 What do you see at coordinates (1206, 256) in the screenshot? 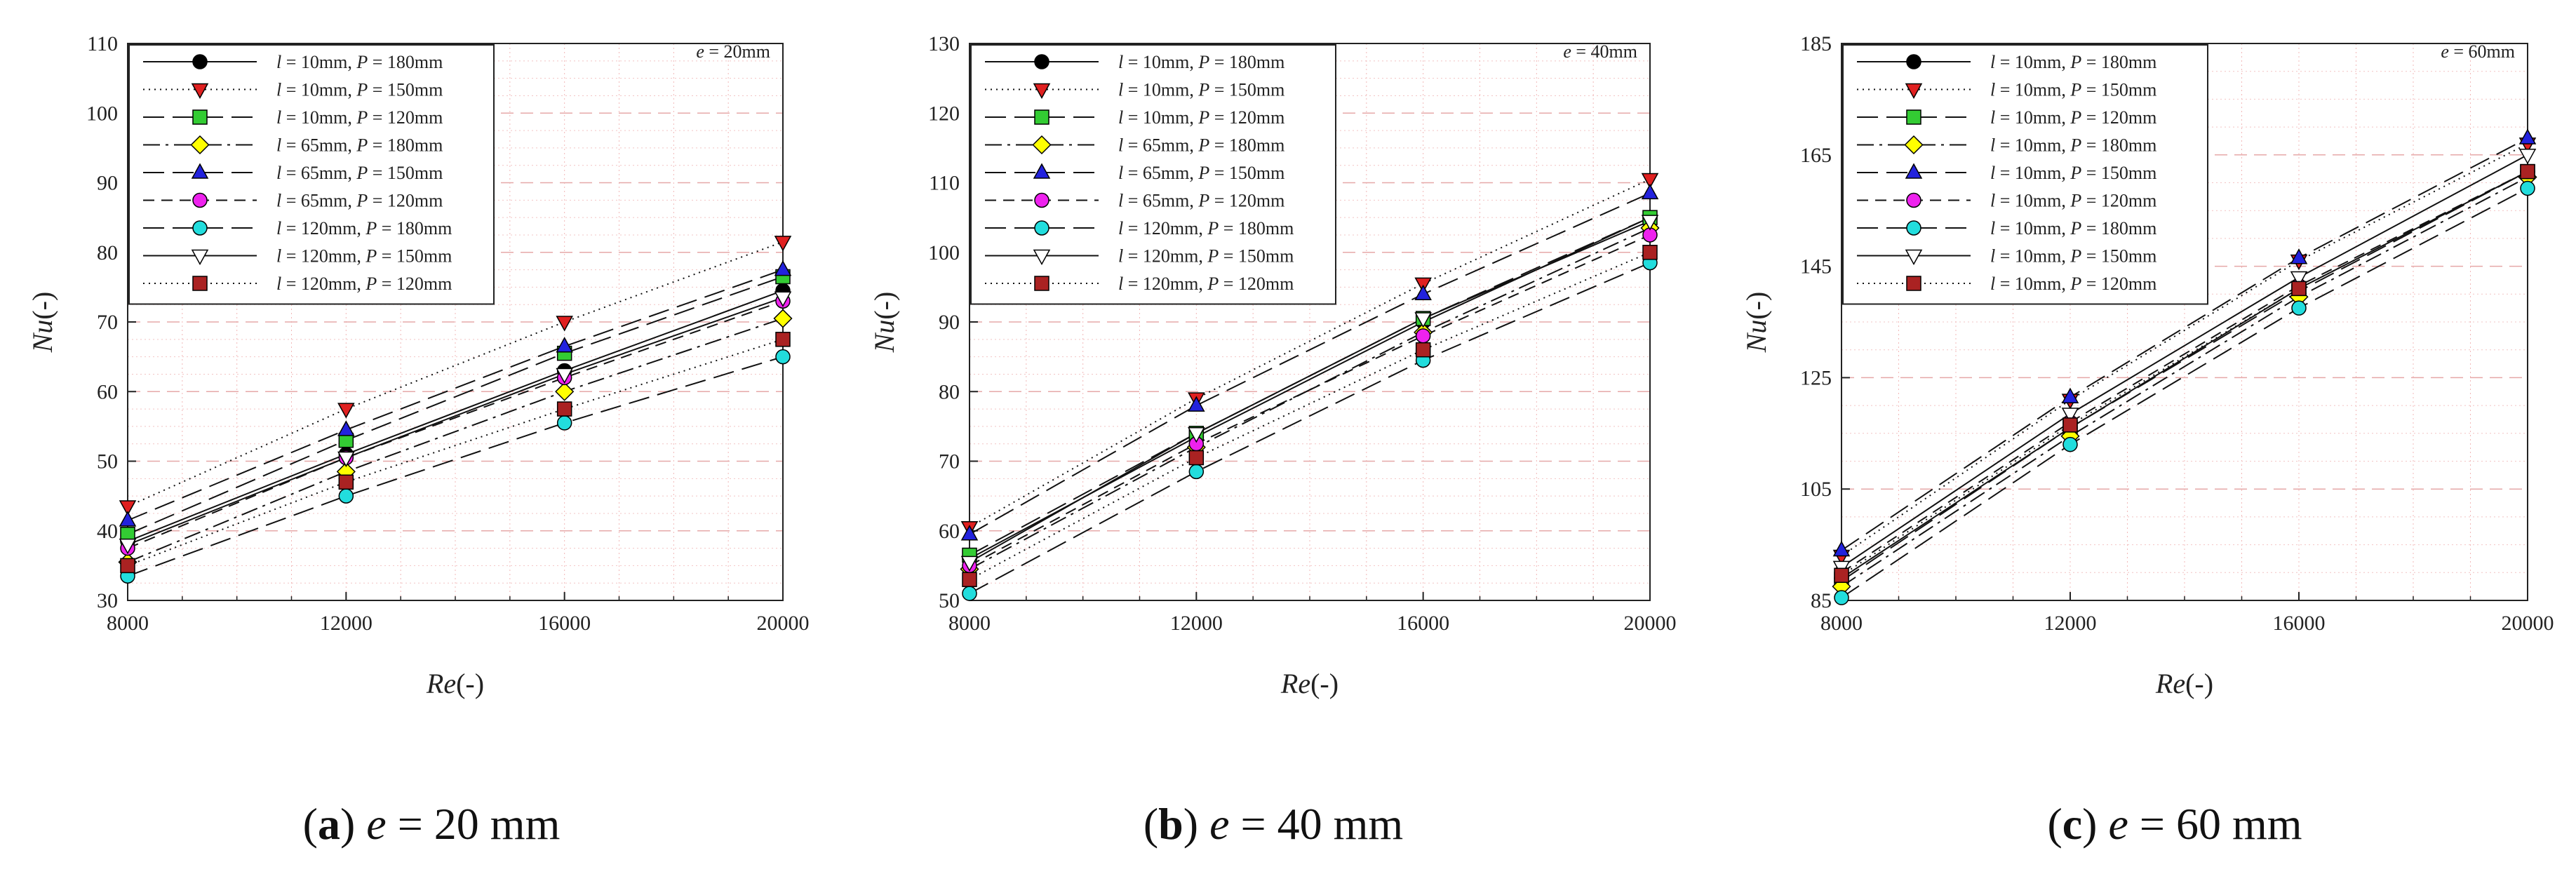
I see `legend-label: l = 120mm, P = 150mm` at bounding box center [1206, 256].